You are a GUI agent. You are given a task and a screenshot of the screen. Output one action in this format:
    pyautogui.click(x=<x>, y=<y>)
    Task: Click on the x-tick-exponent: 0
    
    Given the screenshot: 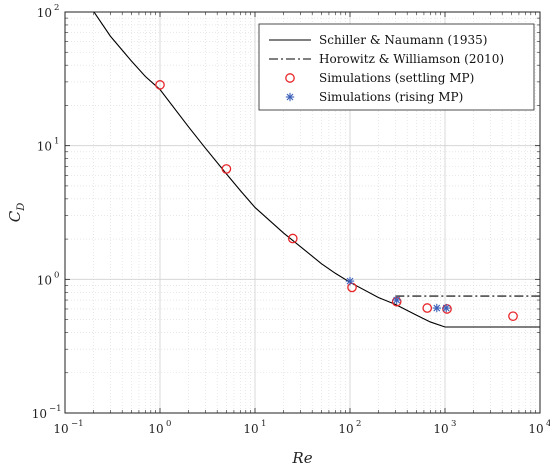 What is the action you would take?
    pyautogui.click(x=168, y=424)
    